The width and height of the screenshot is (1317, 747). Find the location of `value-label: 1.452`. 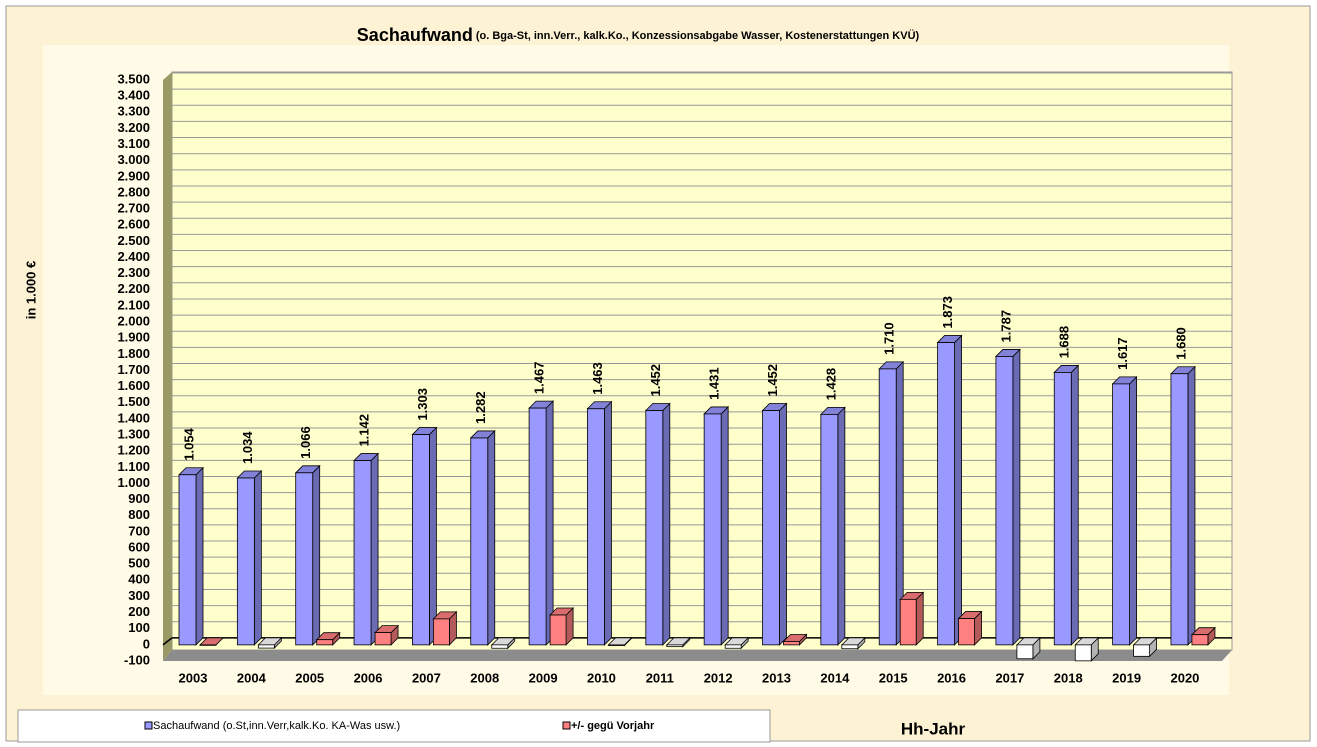

value-label: 1.452 is located at coordinates (772, 380).